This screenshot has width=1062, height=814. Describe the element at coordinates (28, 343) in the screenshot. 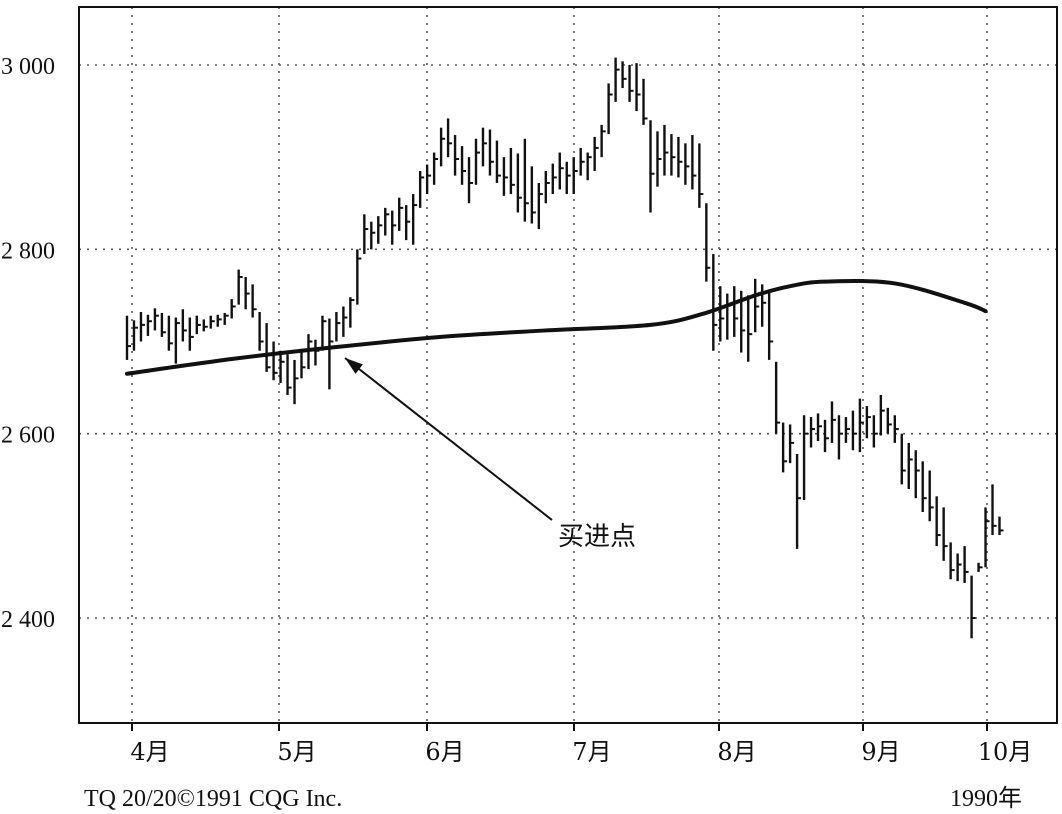

I see `y-axis: 3 000 2 800 2 600 2 400` at that location.